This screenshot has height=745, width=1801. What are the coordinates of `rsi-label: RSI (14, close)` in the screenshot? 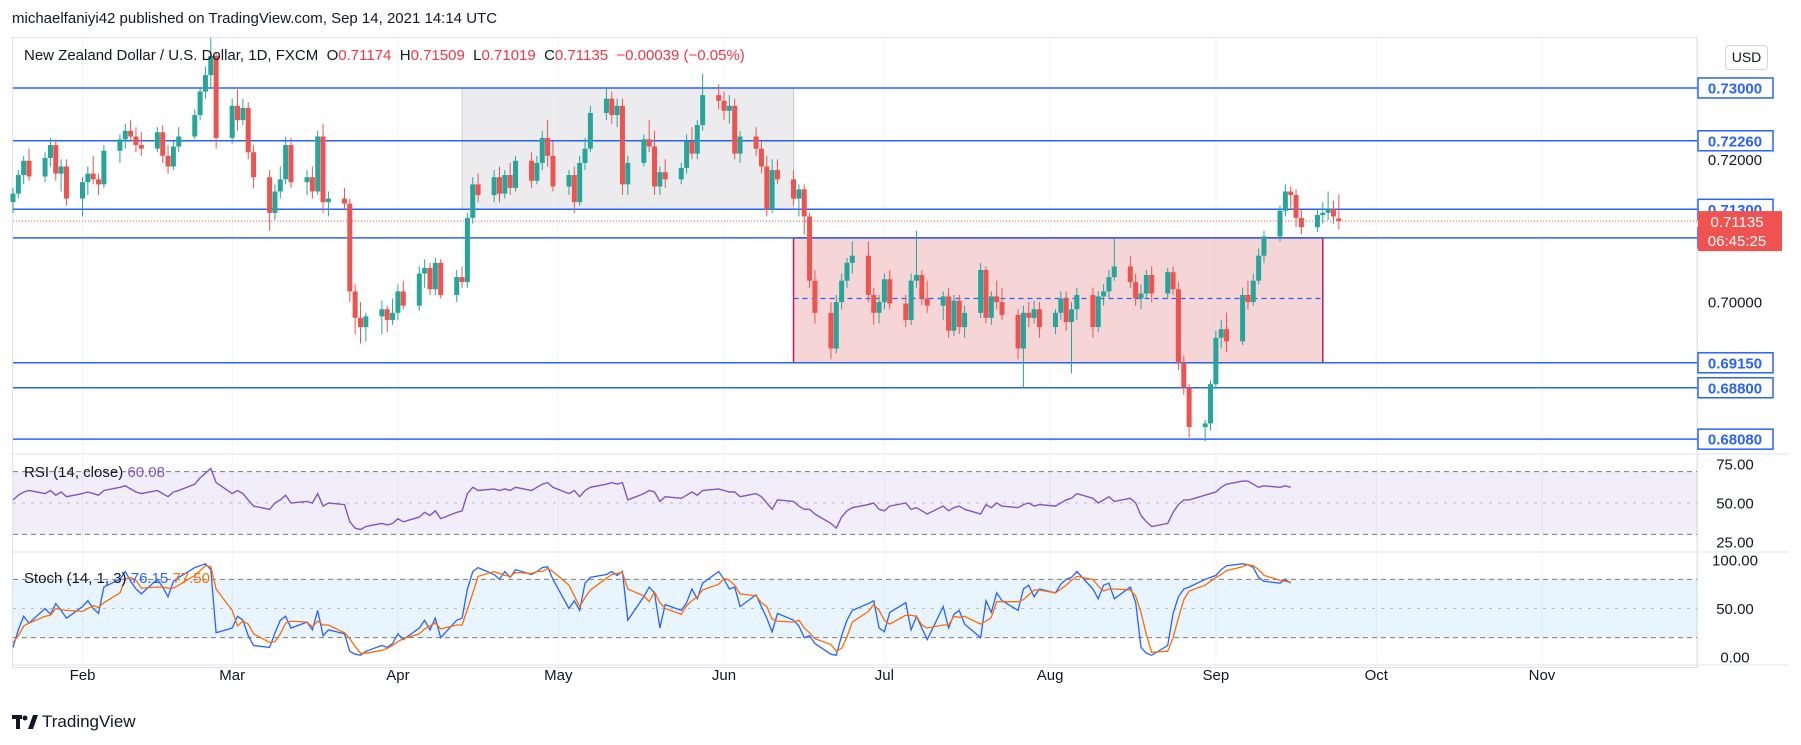 It's located at (74, 472).